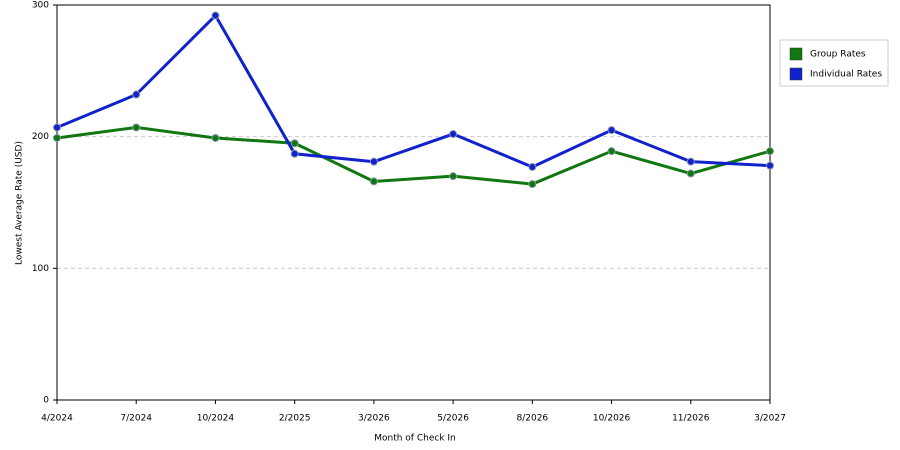 The height and width of the screenshot is (450, 900). Describe the element at coordinates (57, 419) in the screenshot. I see `x-tick-label: 4/2024` at that location.